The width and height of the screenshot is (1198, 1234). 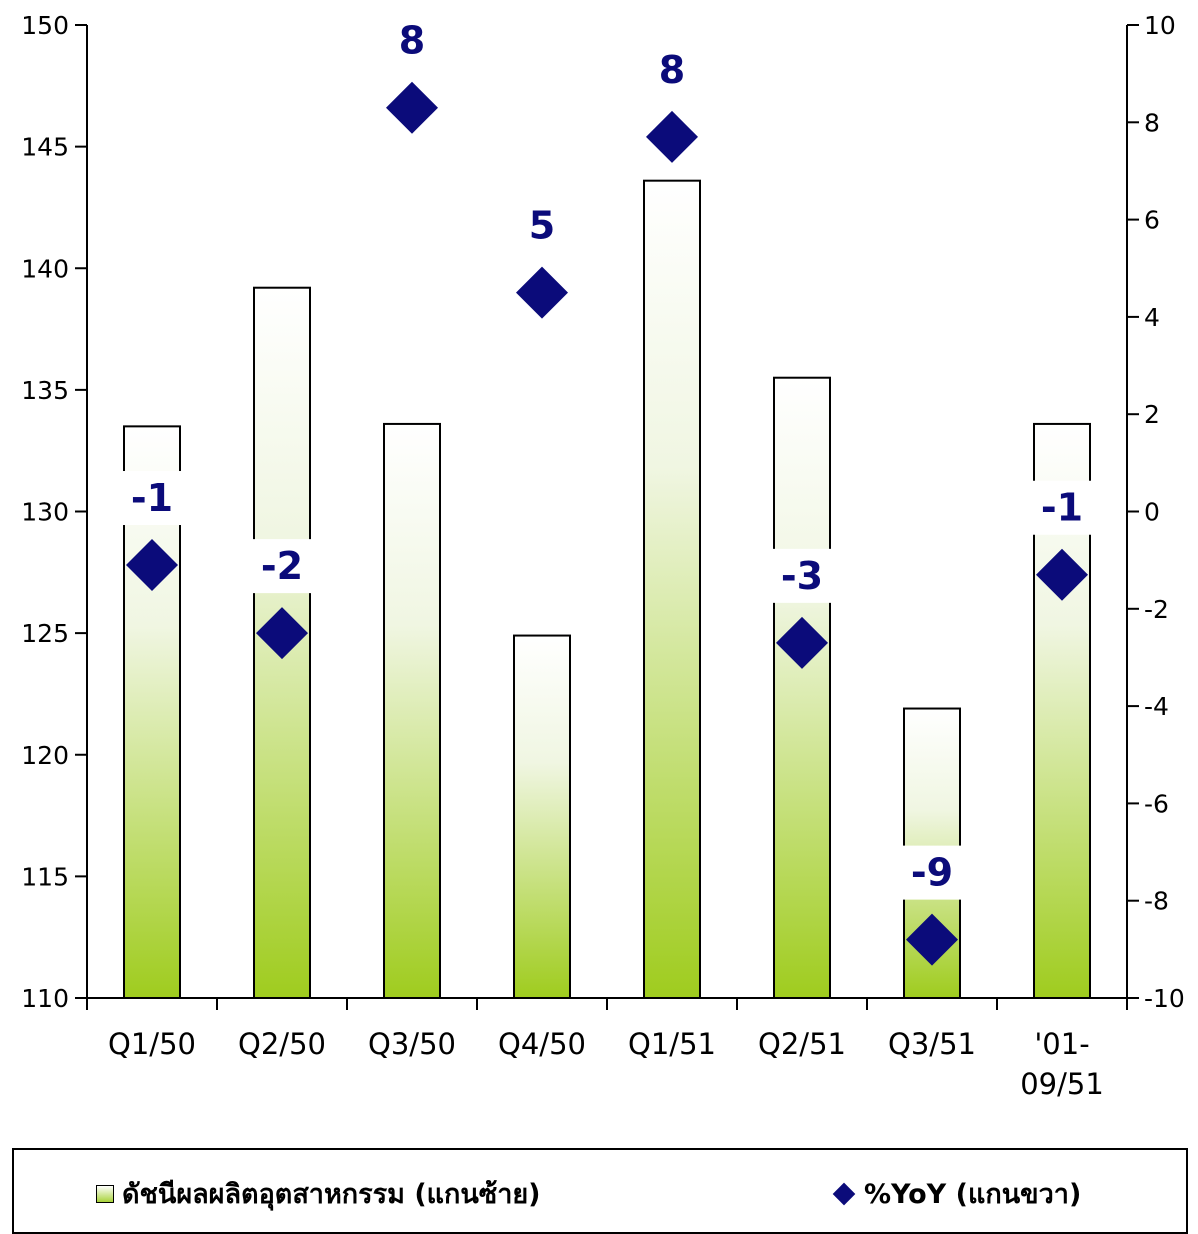 I want to click on legend-item-yoy: %YoY (แกนขวา), so click(x=956, y=1193).